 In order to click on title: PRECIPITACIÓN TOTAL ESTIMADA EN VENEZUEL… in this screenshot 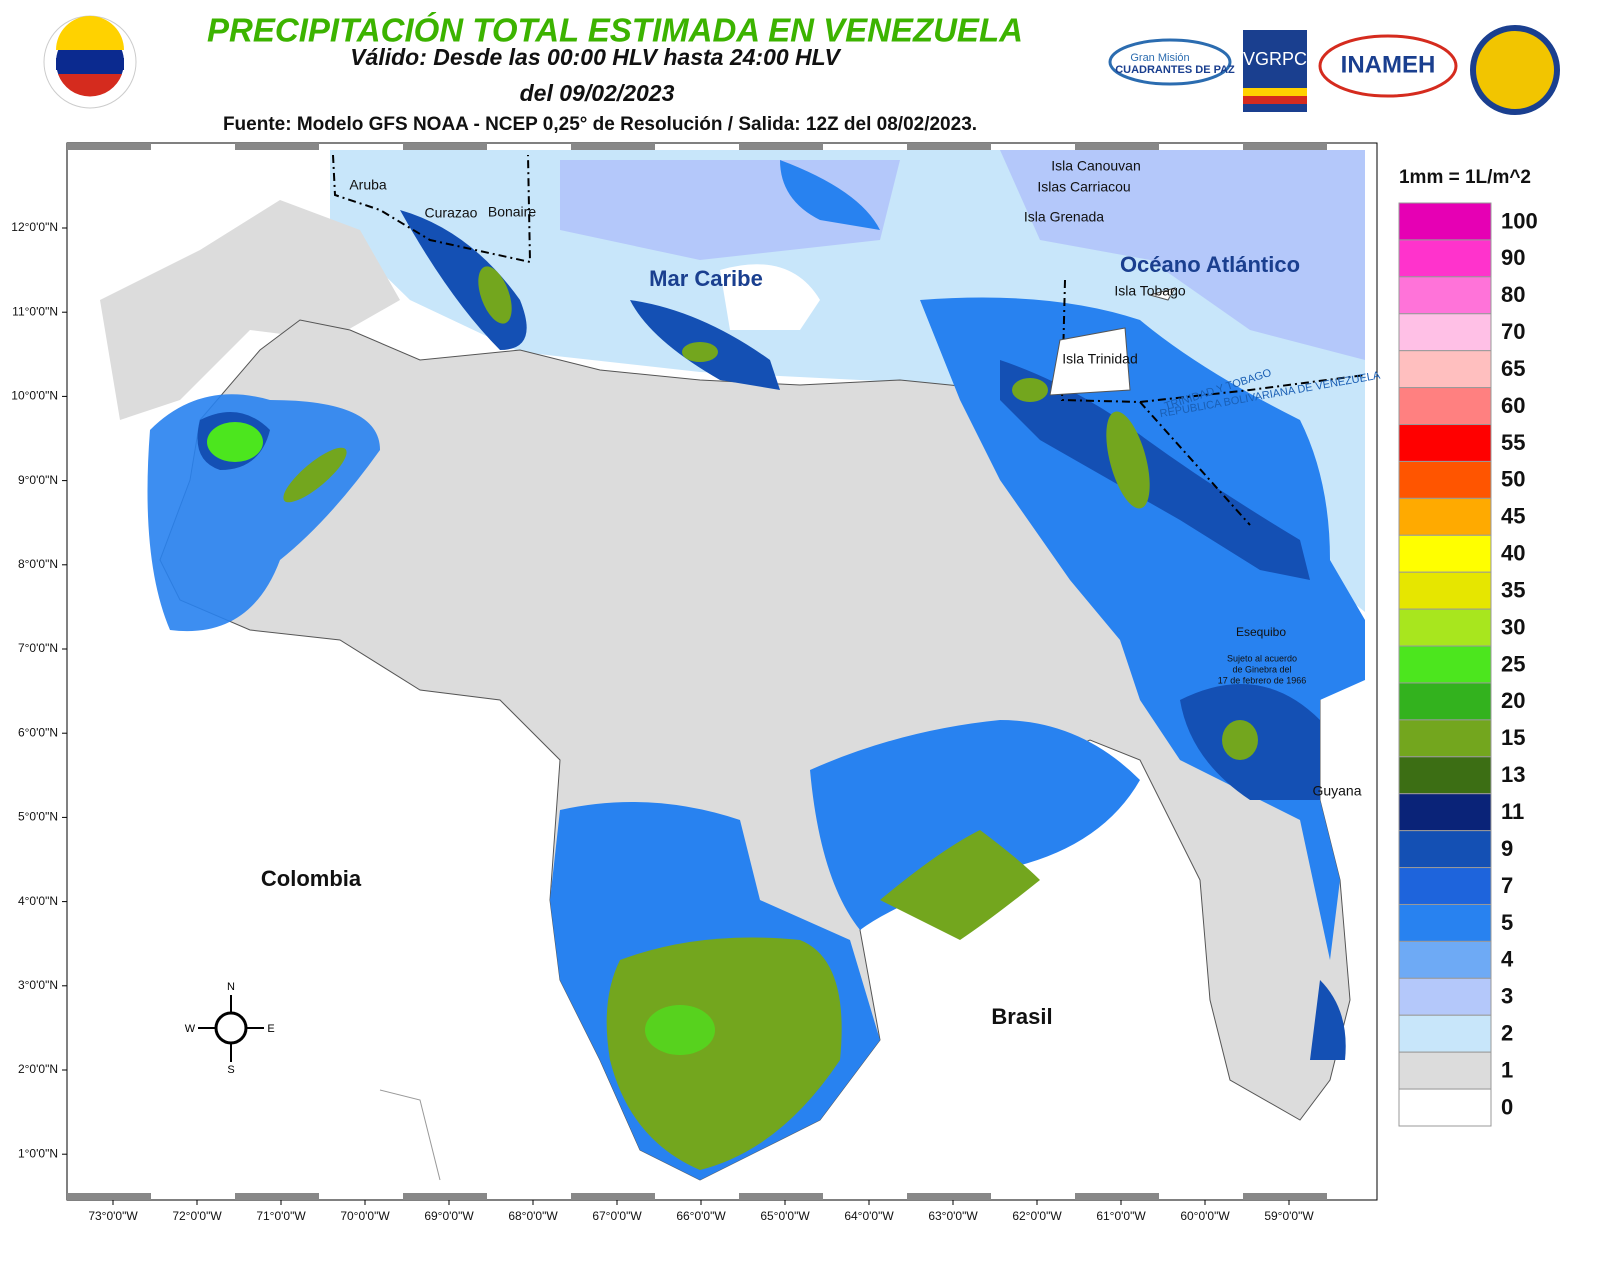, I will do `click(615, 30)`.